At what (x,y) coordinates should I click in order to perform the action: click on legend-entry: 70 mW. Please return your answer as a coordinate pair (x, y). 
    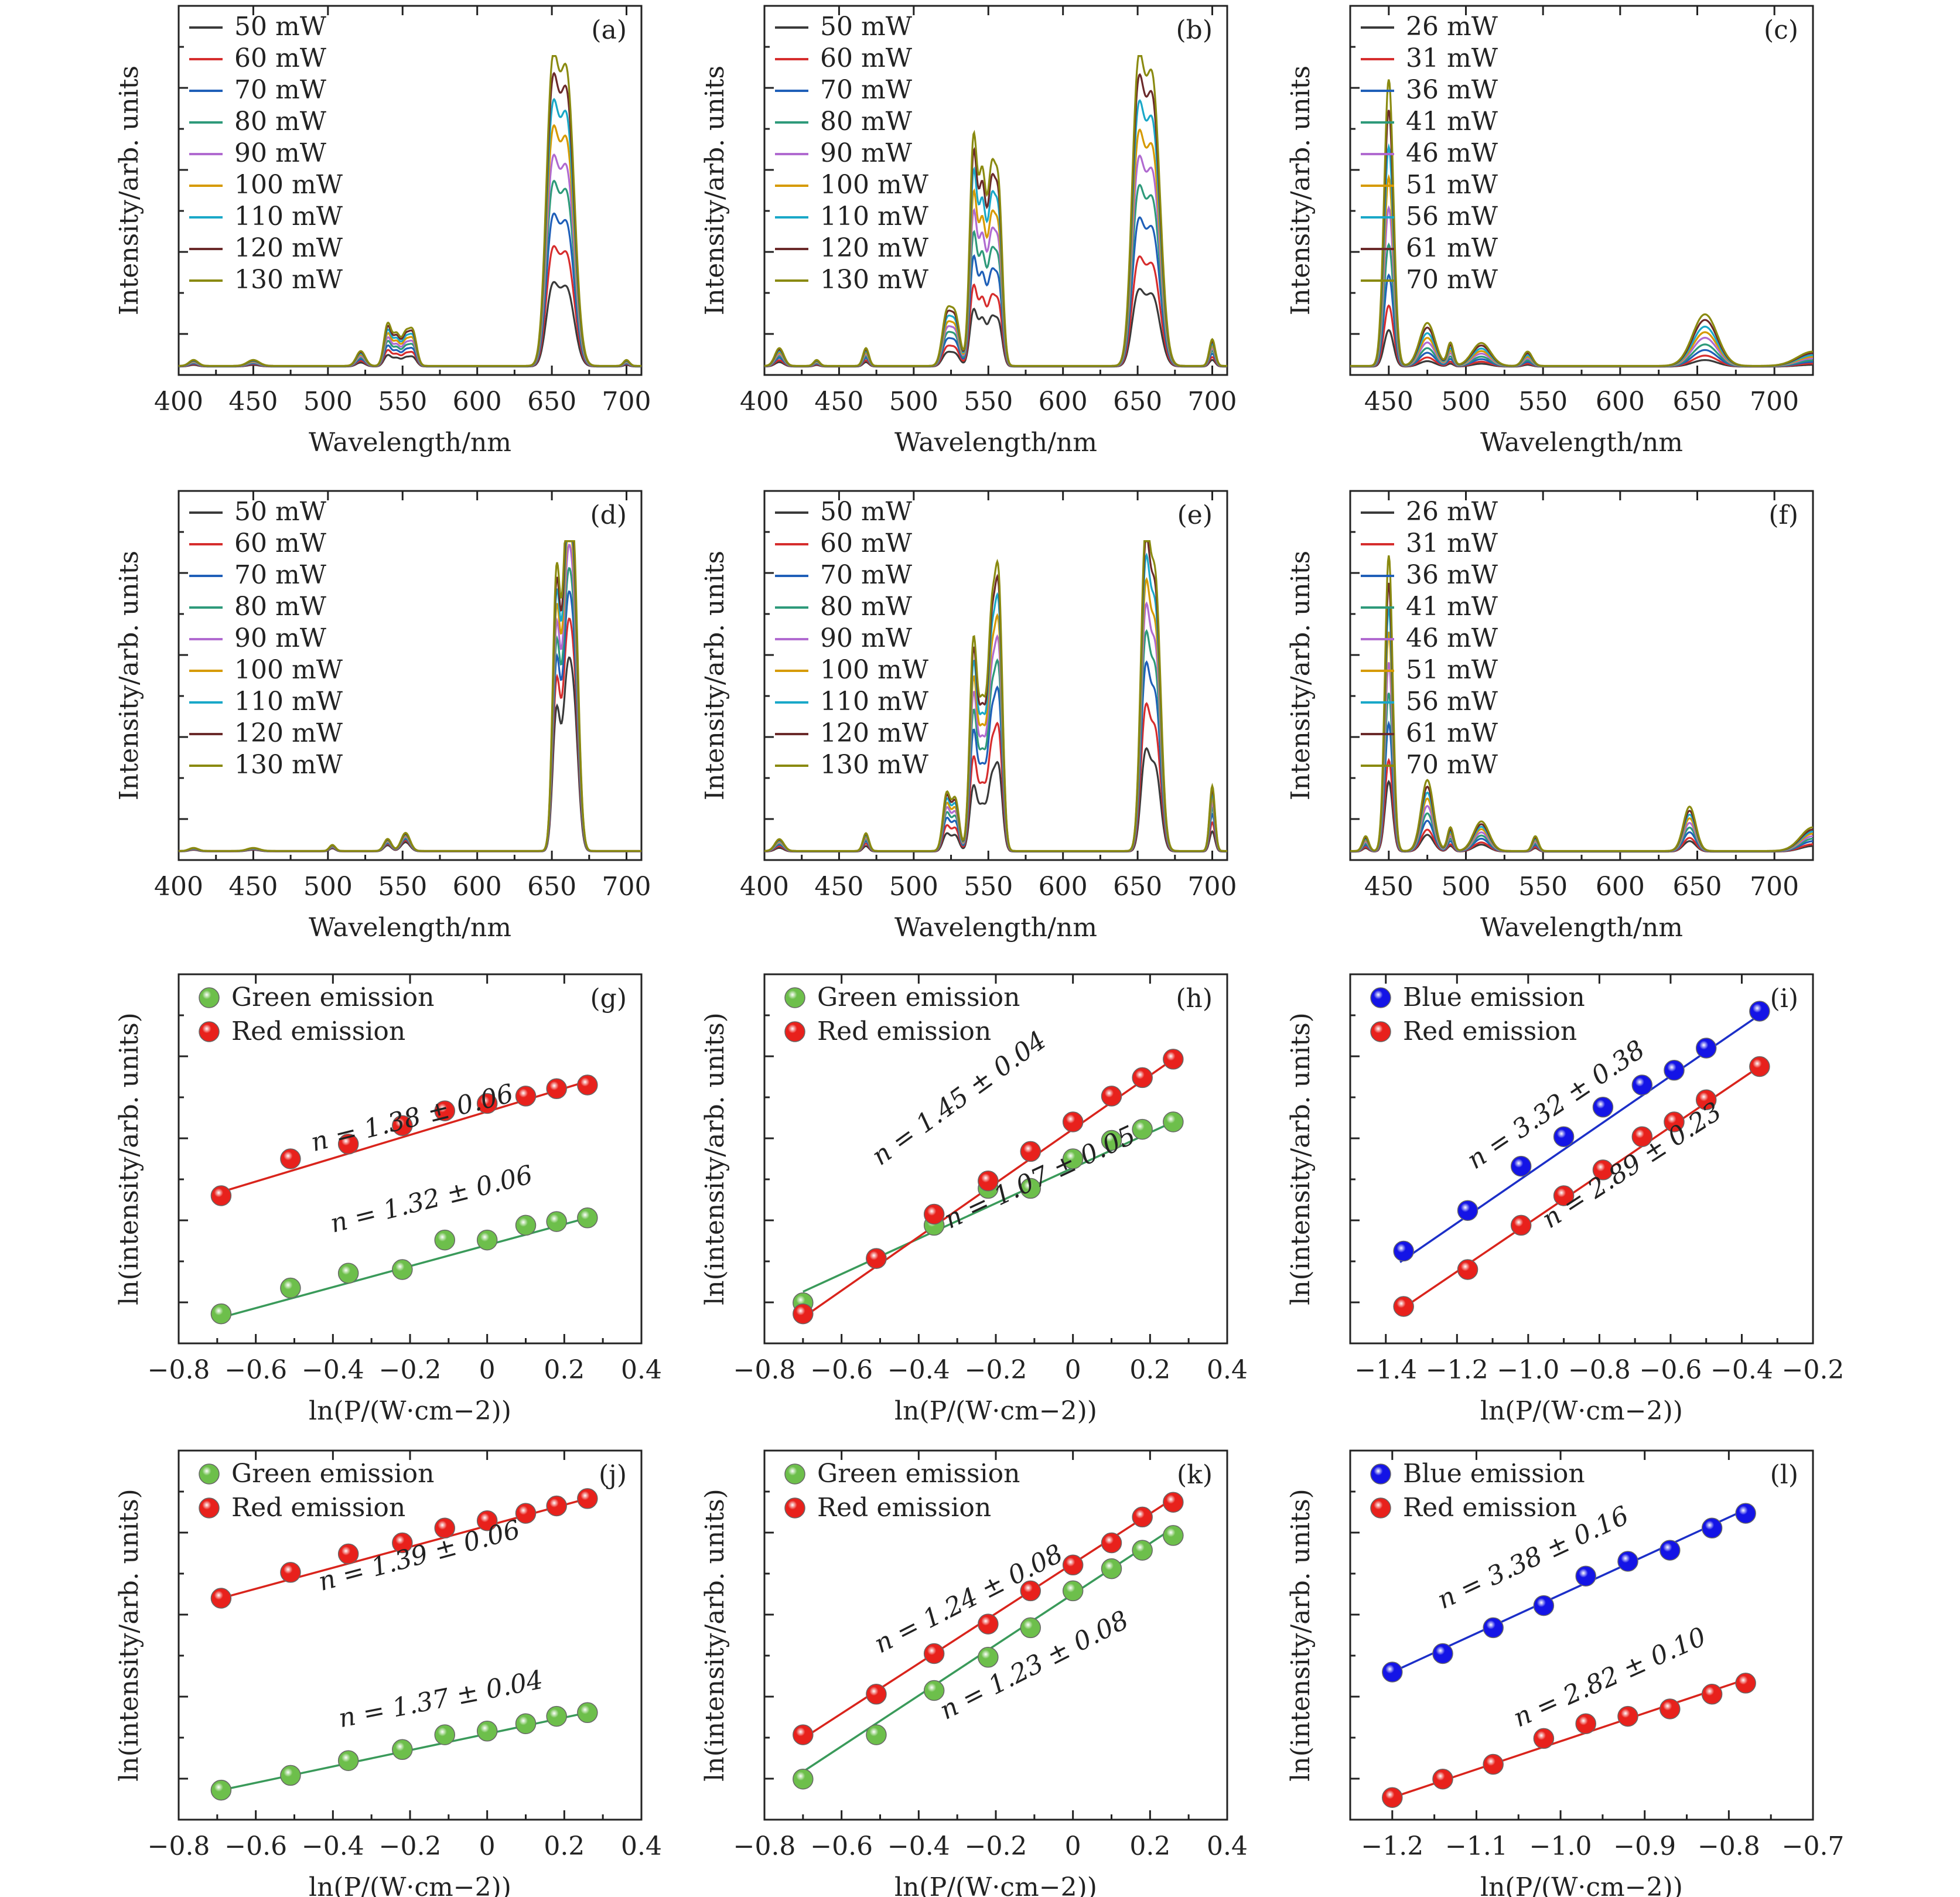
    Looking at the image, I should click on (1452, 765).